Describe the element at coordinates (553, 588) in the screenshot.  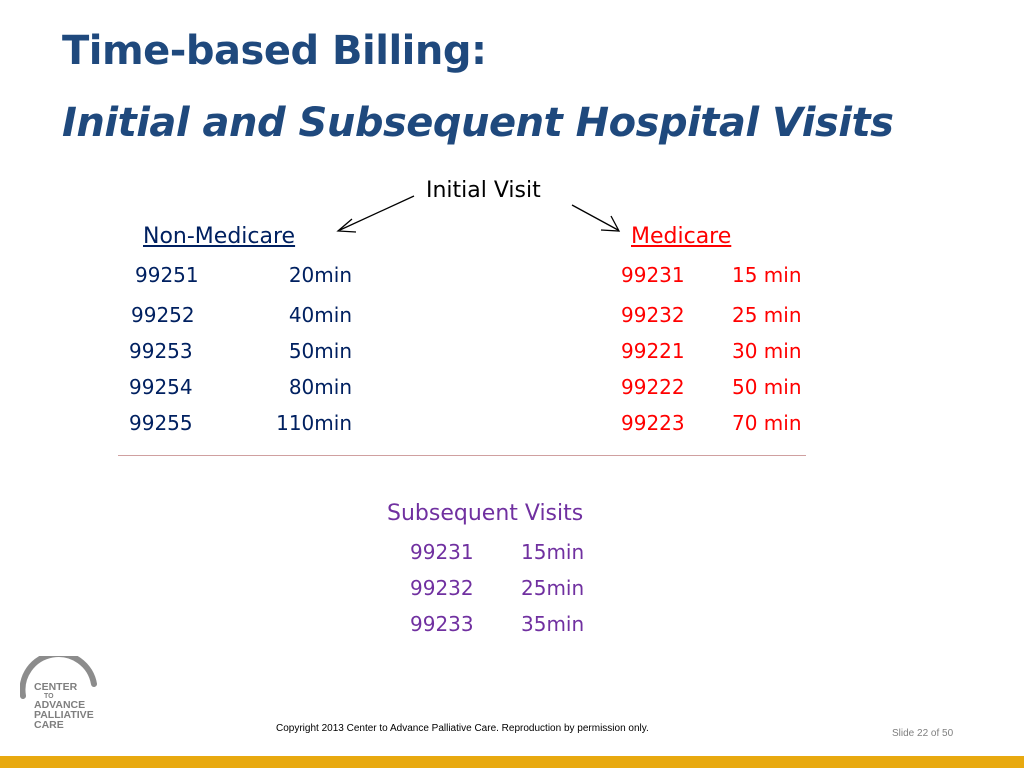
I see `subsequent-time: 25min` at that location.